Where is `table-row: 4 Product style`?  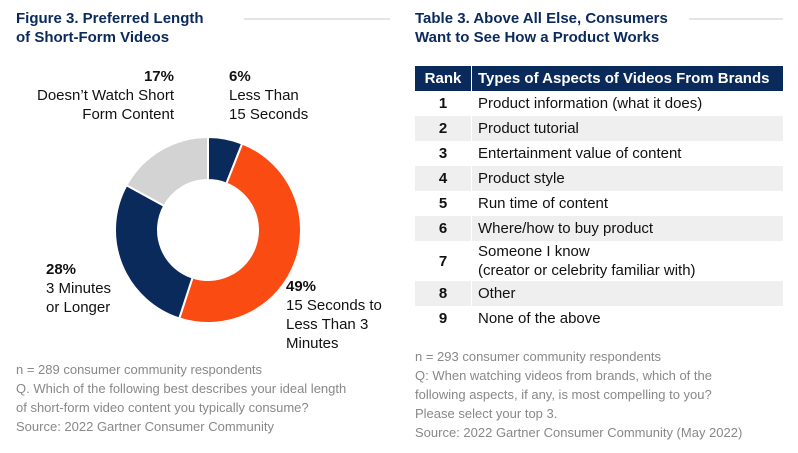 table-row: 4 Product style is located at coordinates (599, 178).